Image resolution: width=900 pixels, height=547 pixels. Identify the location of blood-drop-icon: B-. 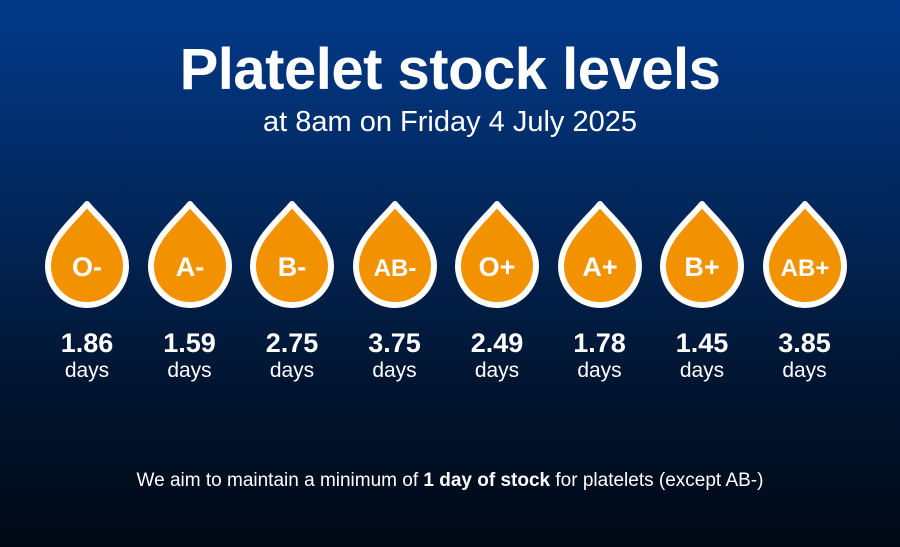
(292, 254).